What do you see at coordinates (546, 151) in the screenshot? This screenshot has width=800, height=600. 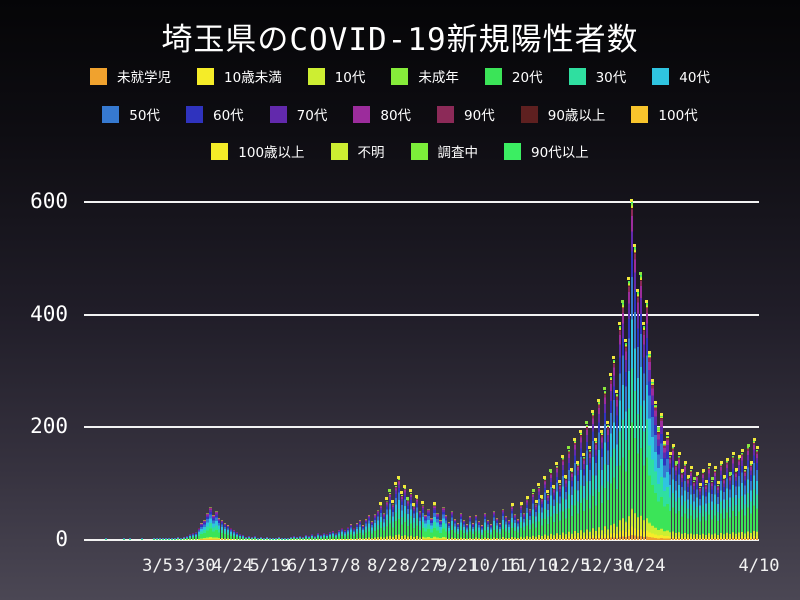 I see `legend-item-90代以上: 90代以上` at bounding box center [546, 151].